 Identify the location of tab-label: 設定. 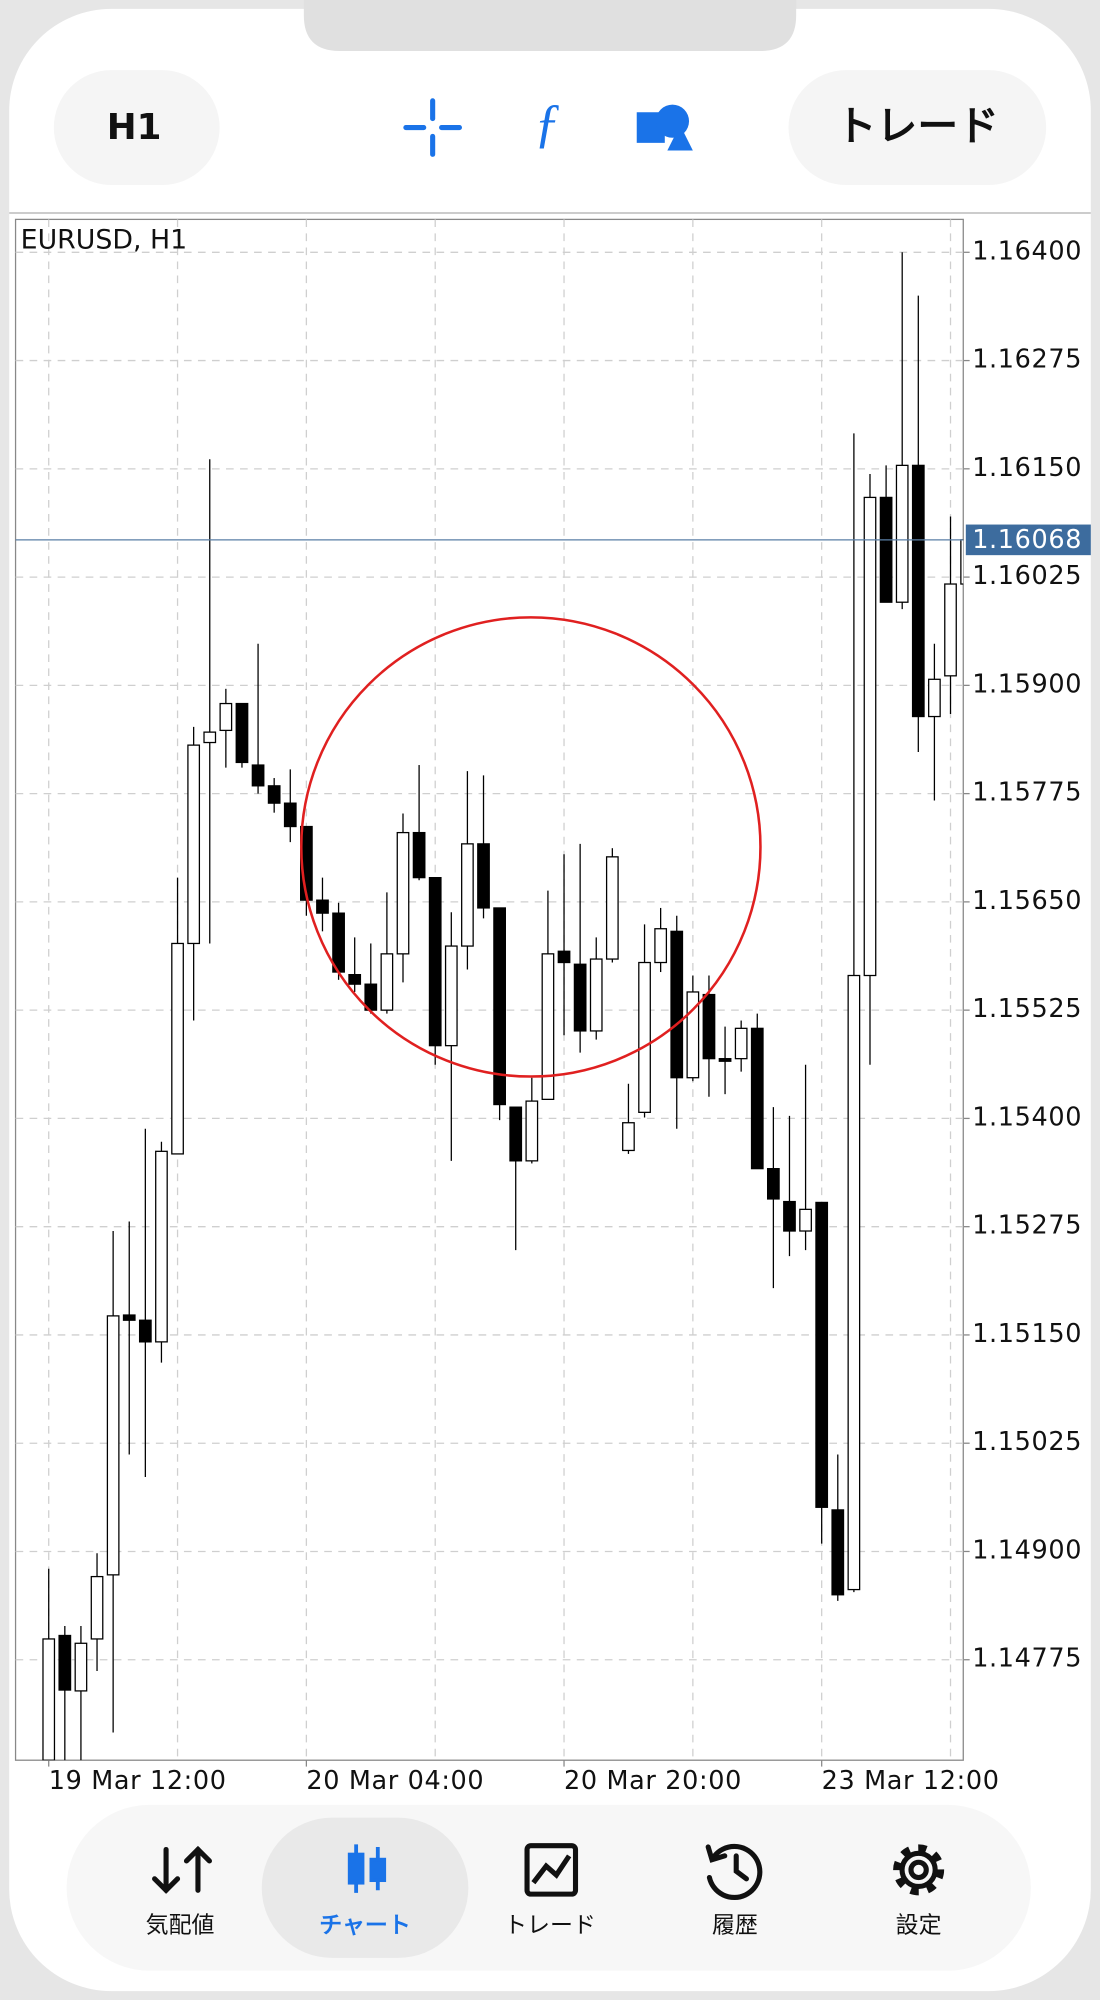
(919, 1926).